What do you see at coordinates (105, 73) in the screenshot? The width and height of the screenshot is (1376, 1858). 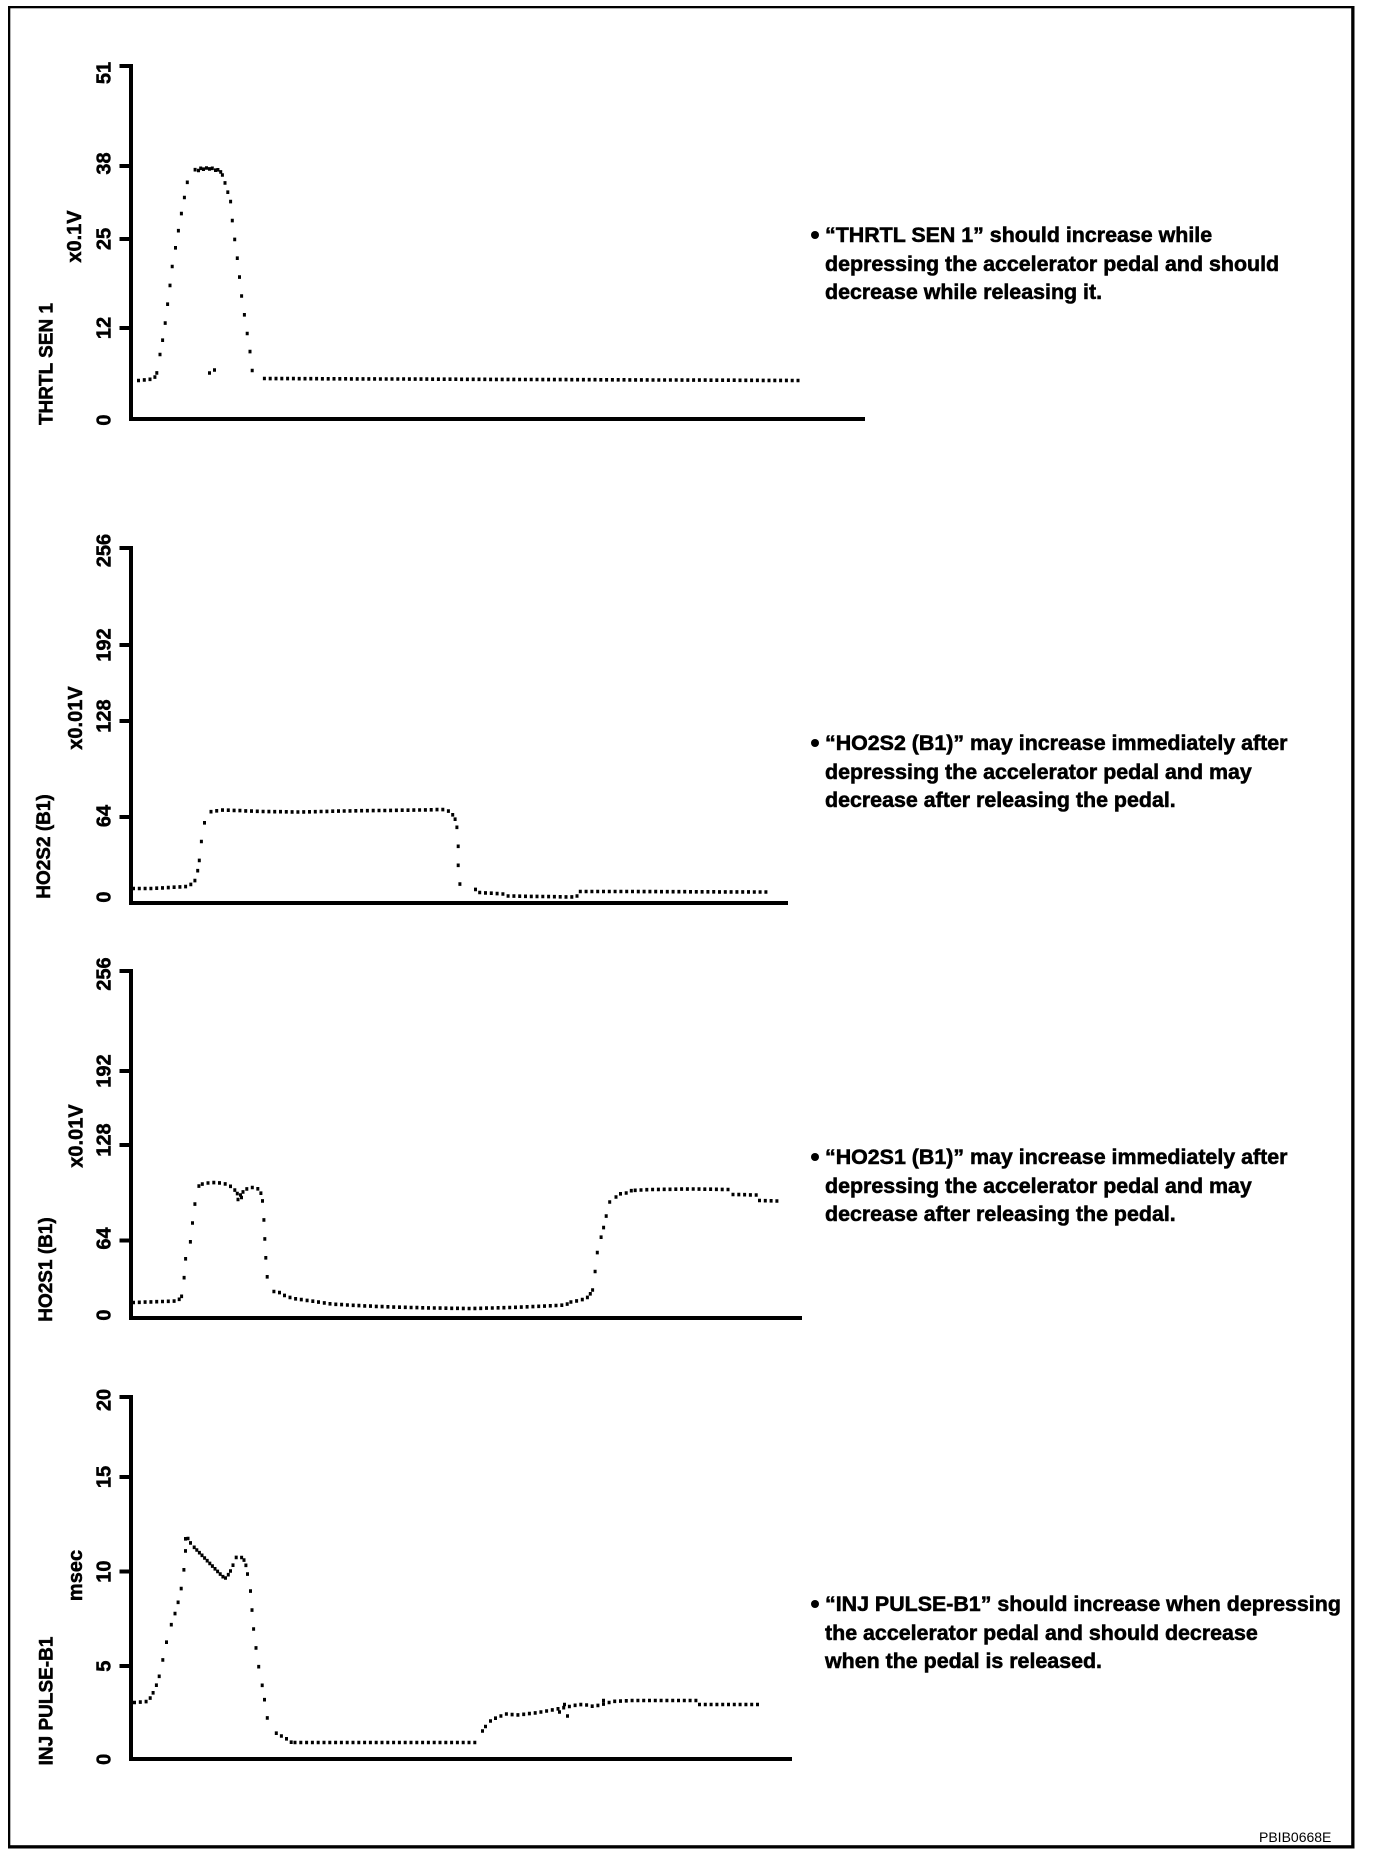 I see `svg-text: 51` at bounding box center [105, 73].